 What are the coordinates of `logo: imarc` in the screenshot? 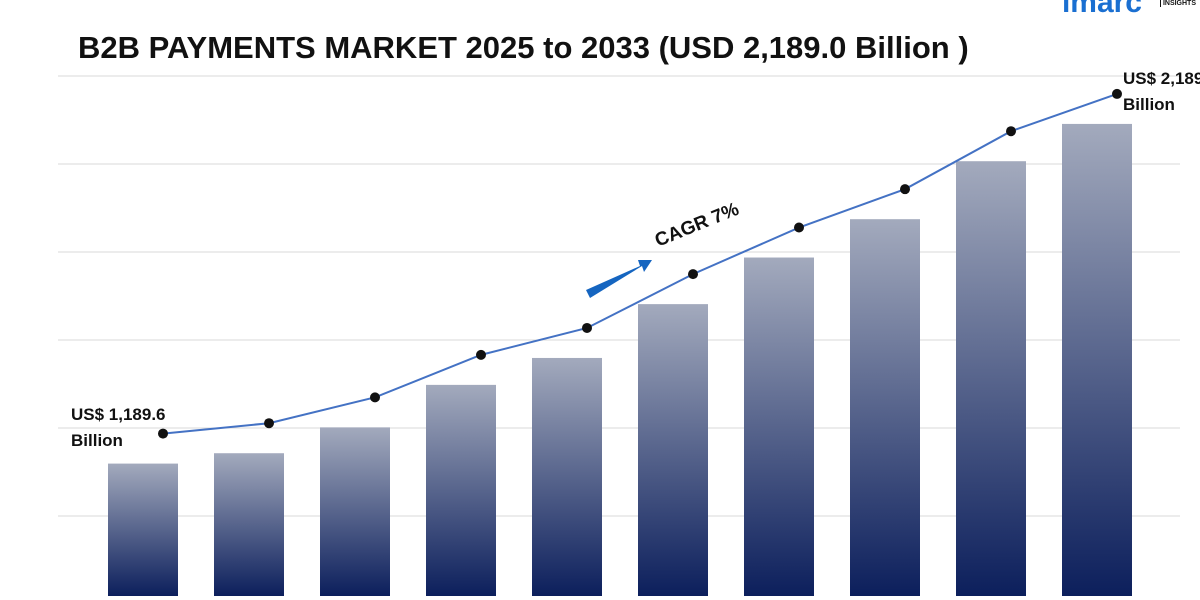 It's located at (1101, 9).